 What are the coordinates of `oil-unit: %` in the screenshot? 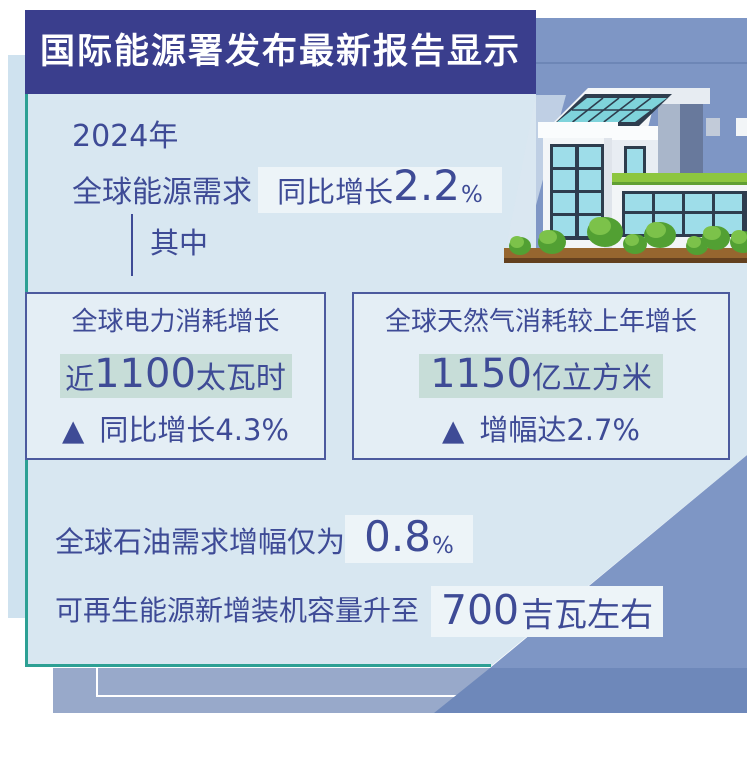 It's located at (442, 546).